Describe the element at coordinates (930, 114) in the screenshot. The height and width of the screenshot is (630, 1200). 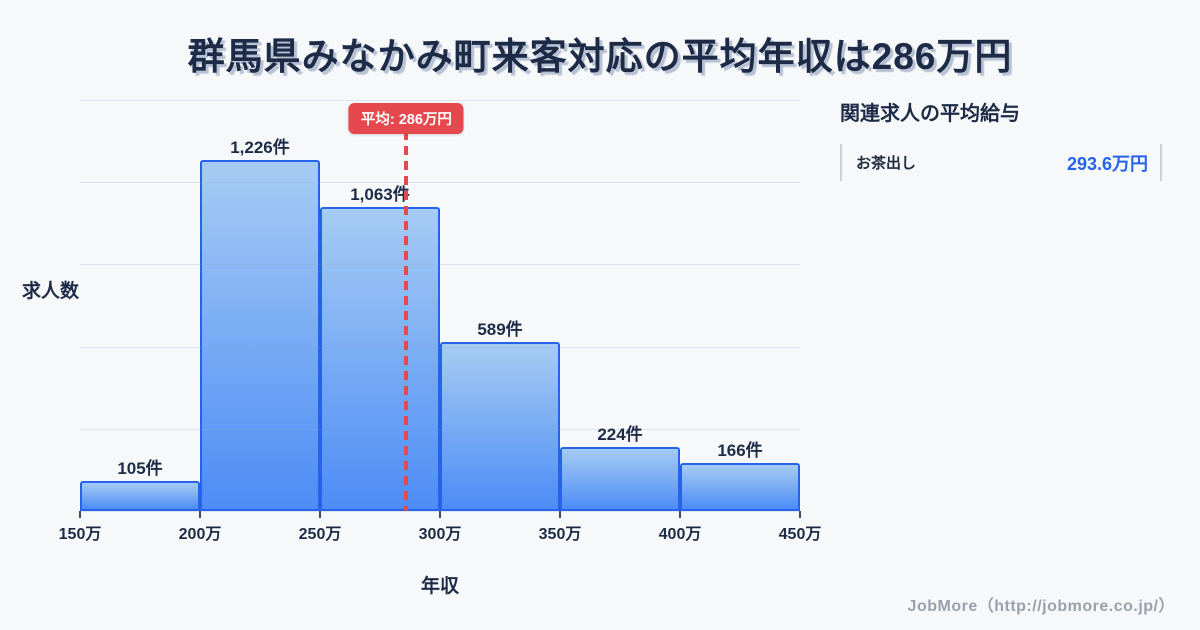
I see `related-jobs-heading: 関連求人の平均給与` at that location.